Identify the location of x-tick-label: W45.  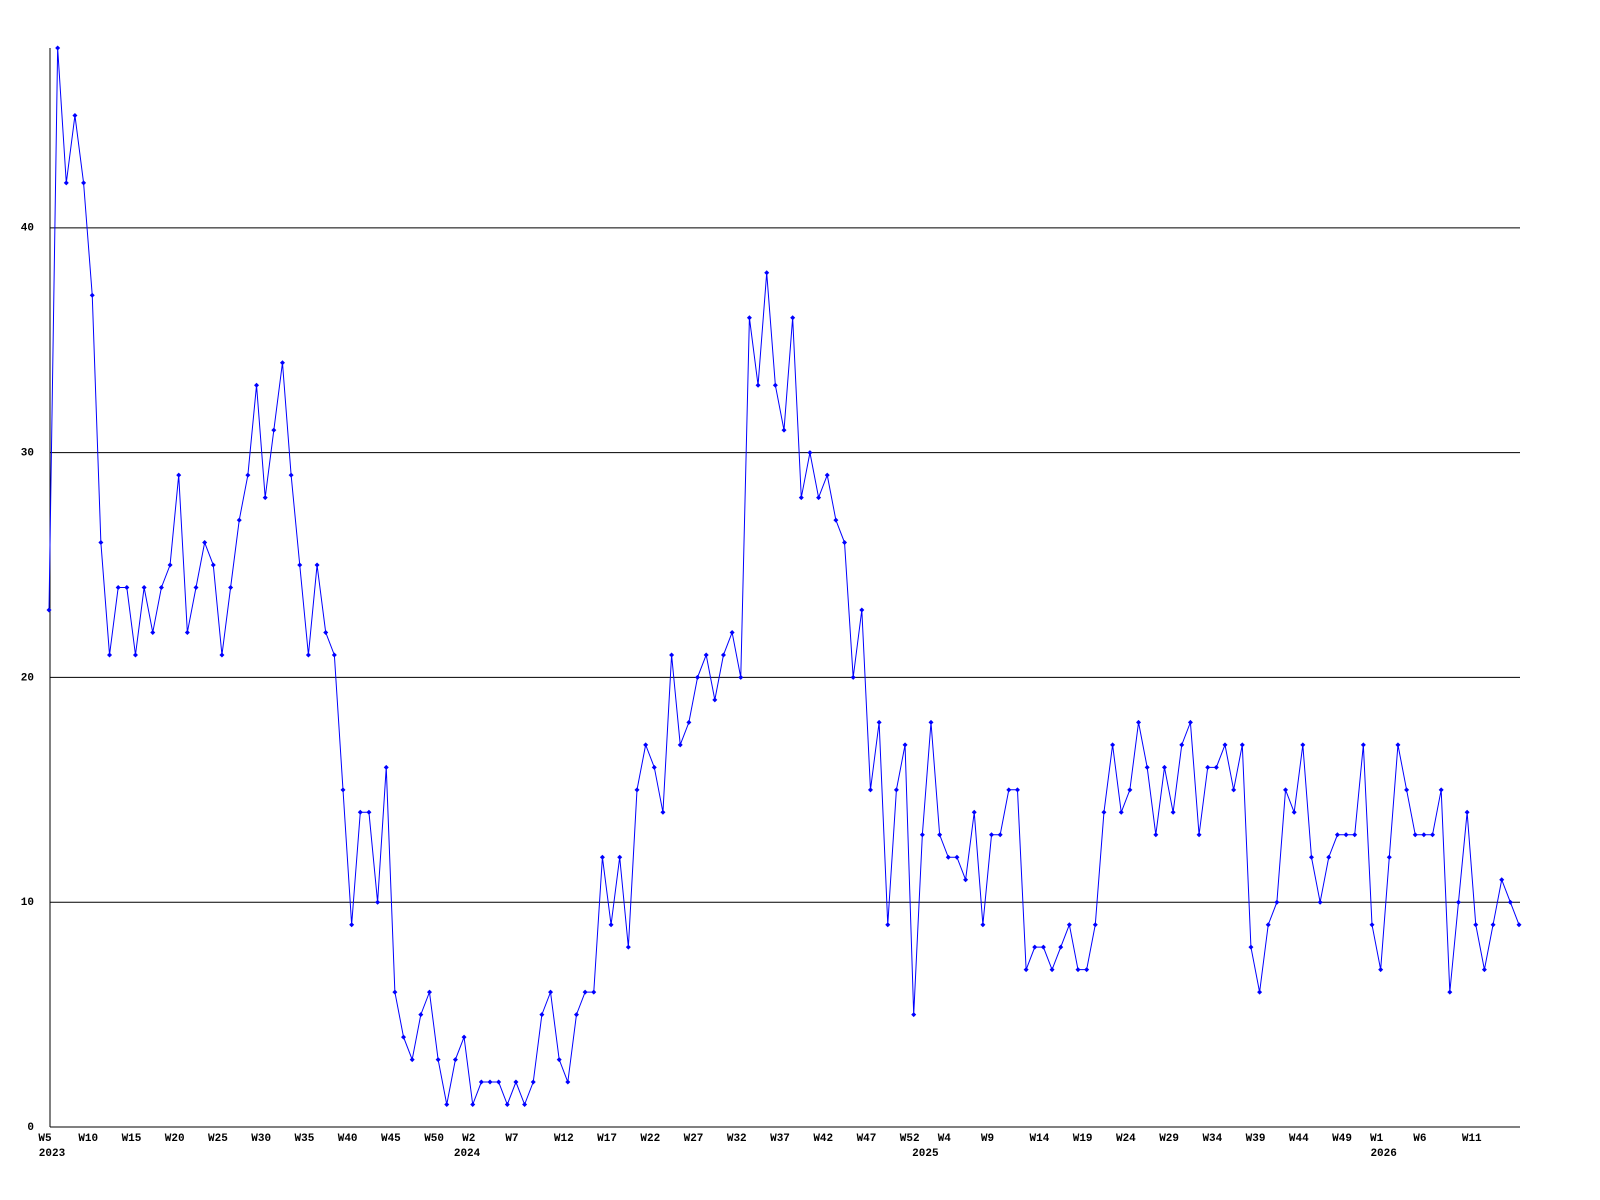
(391, 1139).